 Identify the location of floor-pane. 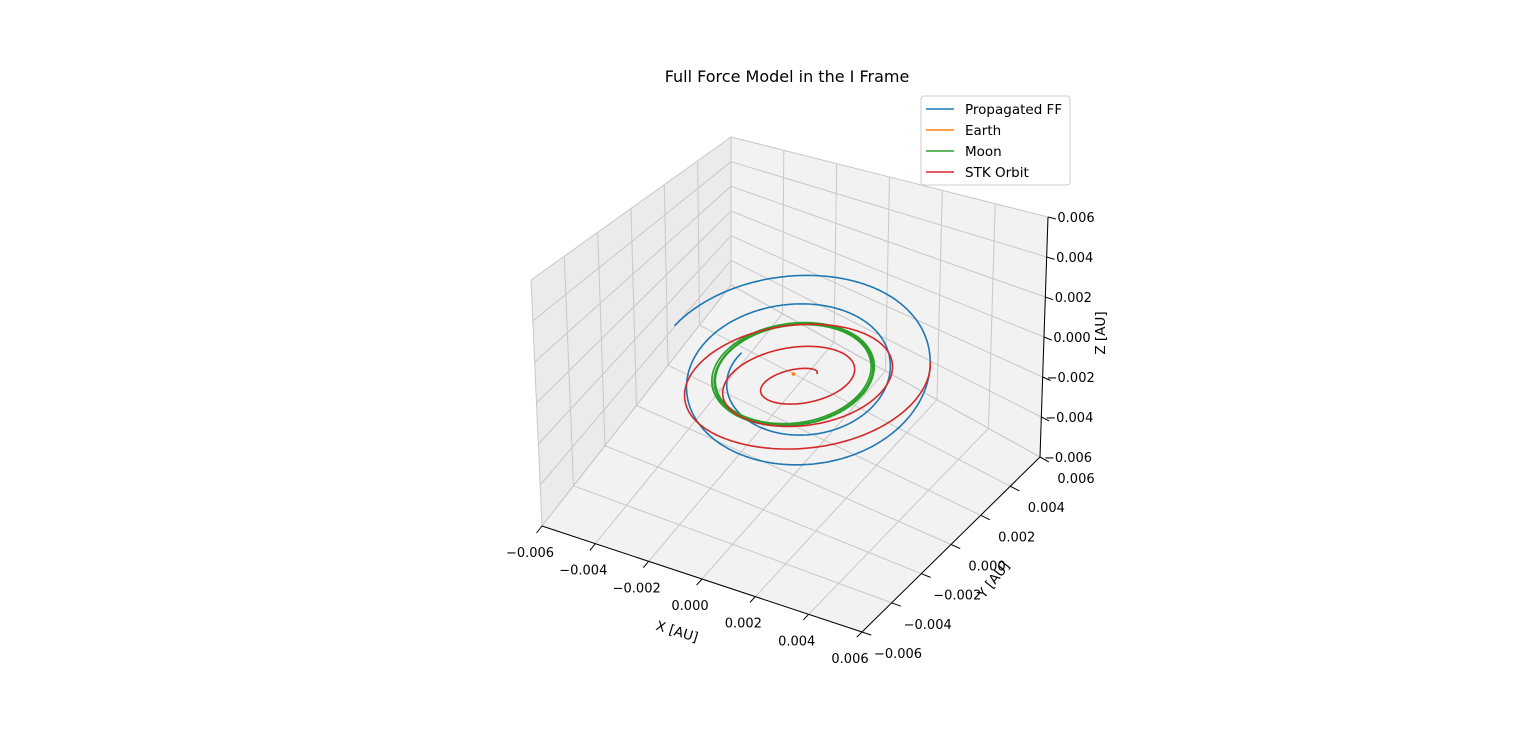
(791, 458).